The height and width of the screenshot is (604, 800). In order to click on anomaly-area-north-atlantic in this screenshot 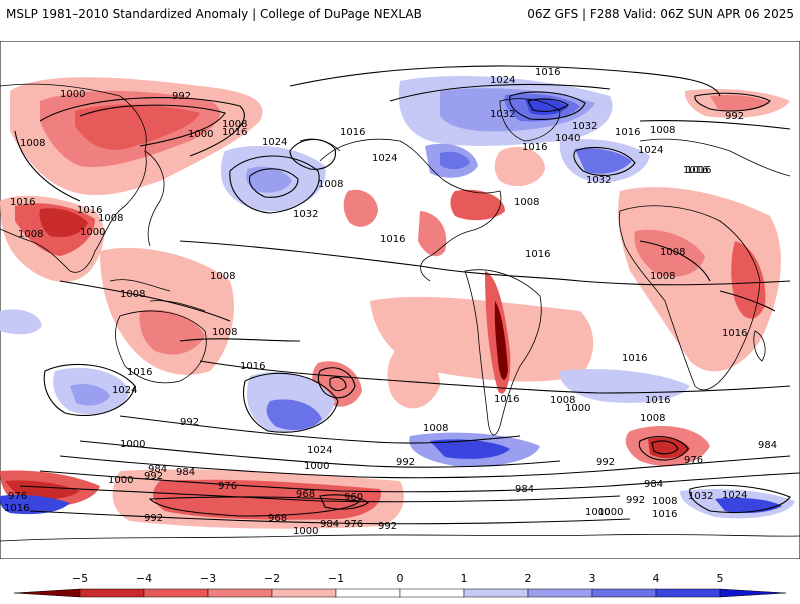, I will do `click(519, 167)`.